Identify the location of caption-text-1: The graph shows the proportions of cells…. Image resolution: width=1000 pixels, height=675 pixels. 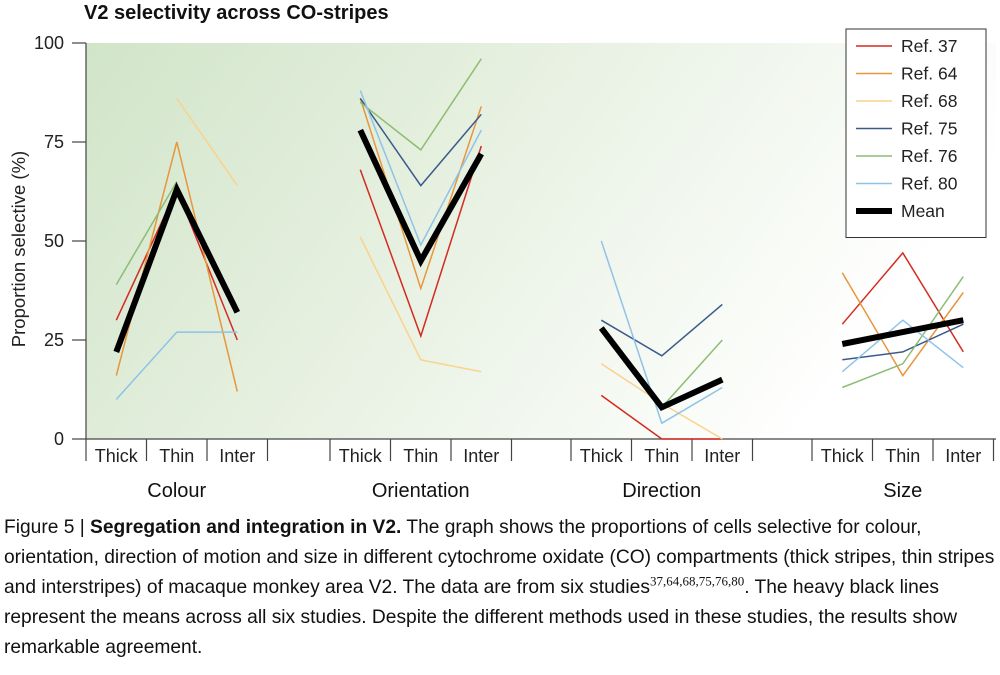
(499, 557).